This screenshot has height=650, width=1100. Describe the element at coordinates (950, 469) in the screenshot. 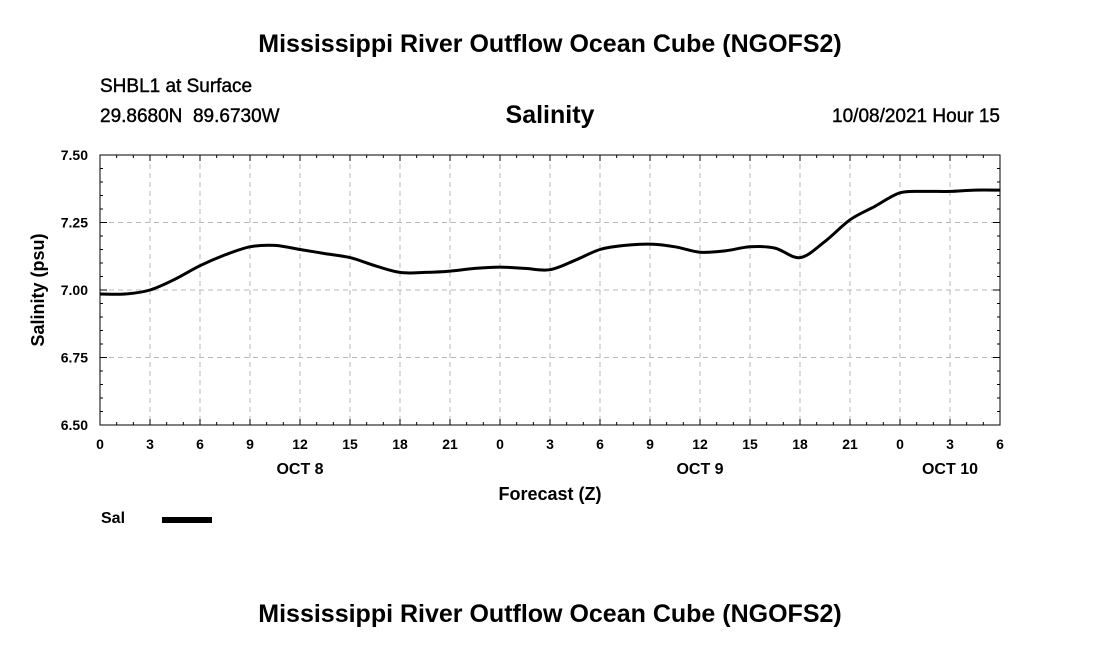

I see `date-label: OCT 10` at that location.